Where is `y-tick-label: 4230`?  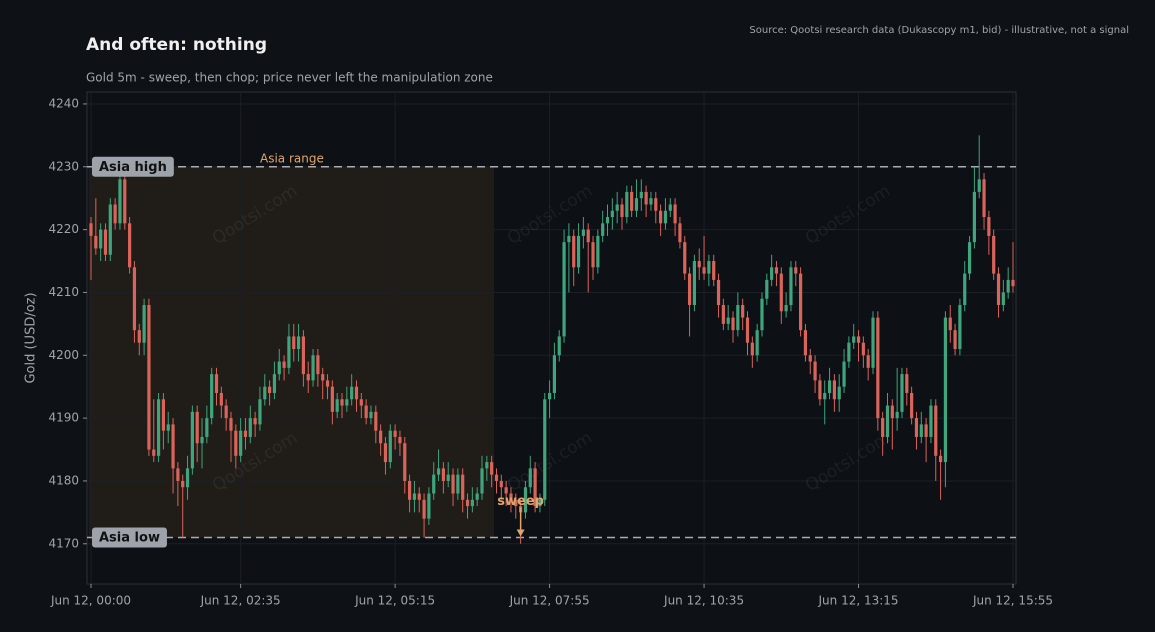
y-tick-label: 4230 is located at coordinates (63, 166).